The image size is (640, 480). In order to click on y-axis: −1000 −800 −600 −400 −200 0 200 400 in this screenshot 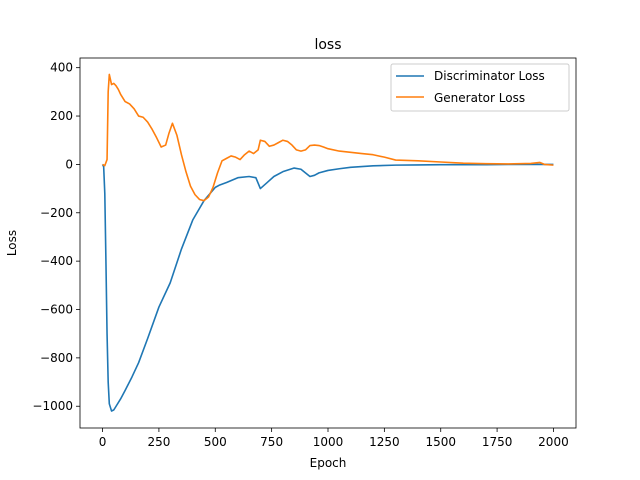, I will do `click(56, 237)`.